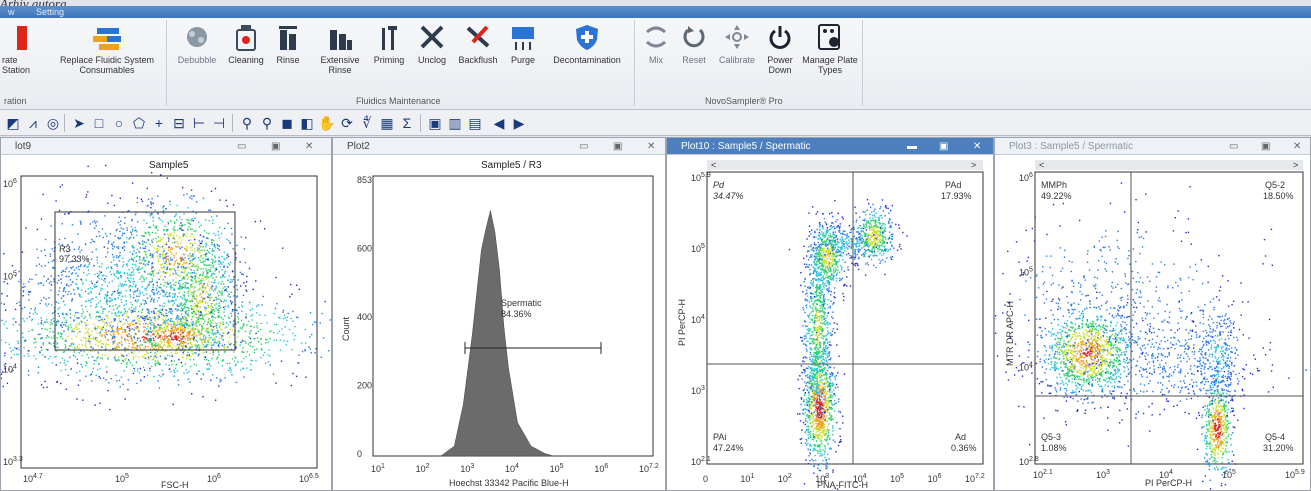 This screenshot has width=1311, height=491. Describe the element at coordinates (830, 48) in the screenshot. I see `manage-plate-types-button: Manage Plate Types` at that location.